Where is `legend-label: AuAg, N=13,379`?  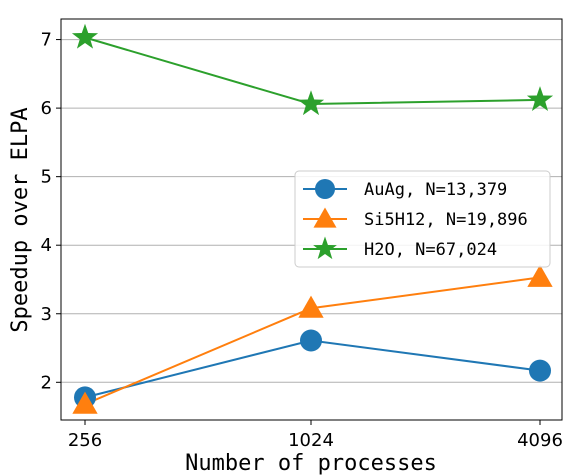 legend-label: AuAg, N=13,379 is located at coordinates (435, 190).